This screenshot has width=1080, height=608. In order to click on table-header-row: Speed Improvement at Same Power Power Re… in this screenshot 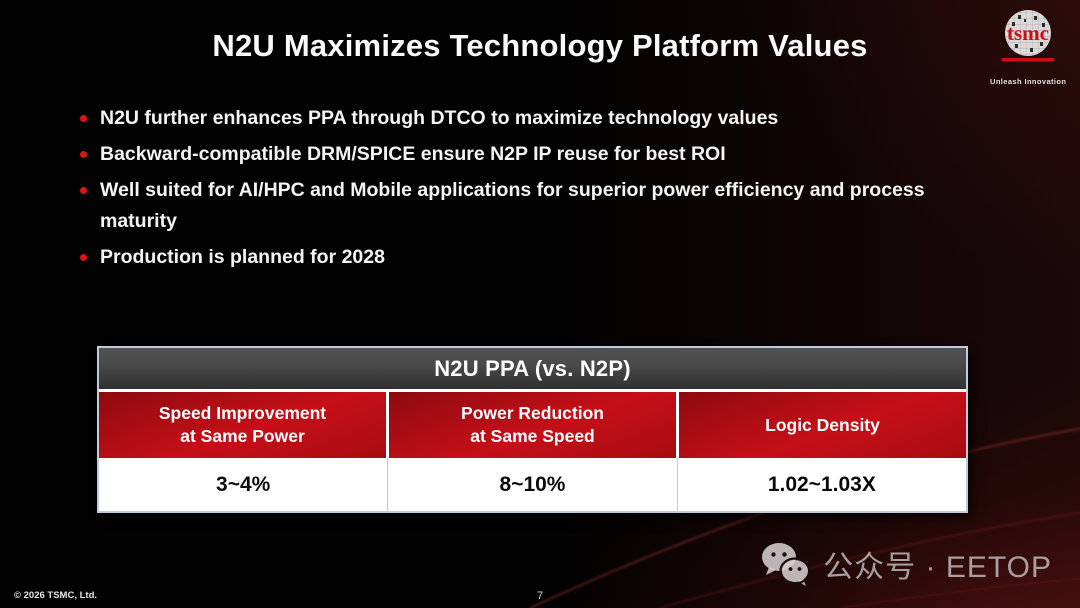, I will do `click(532, 425)`.